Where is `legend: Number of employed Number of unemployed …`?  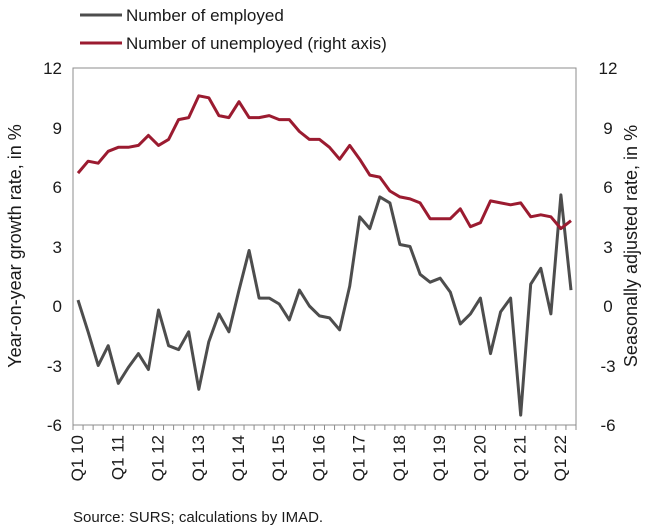
legend: Number of employed Number of unemployed … is located at coordinates (233, 29).